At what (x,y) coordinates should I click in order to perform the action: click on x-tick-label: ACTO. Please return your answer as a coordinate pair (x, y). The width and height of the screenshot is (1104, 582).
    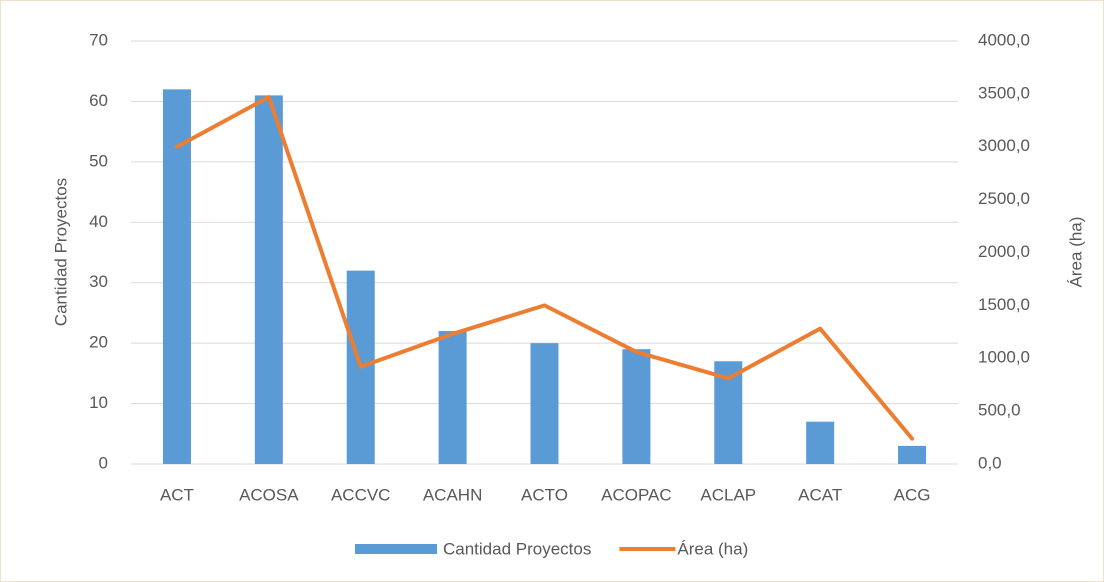
    Looking at the image, I should click on (544, 494).